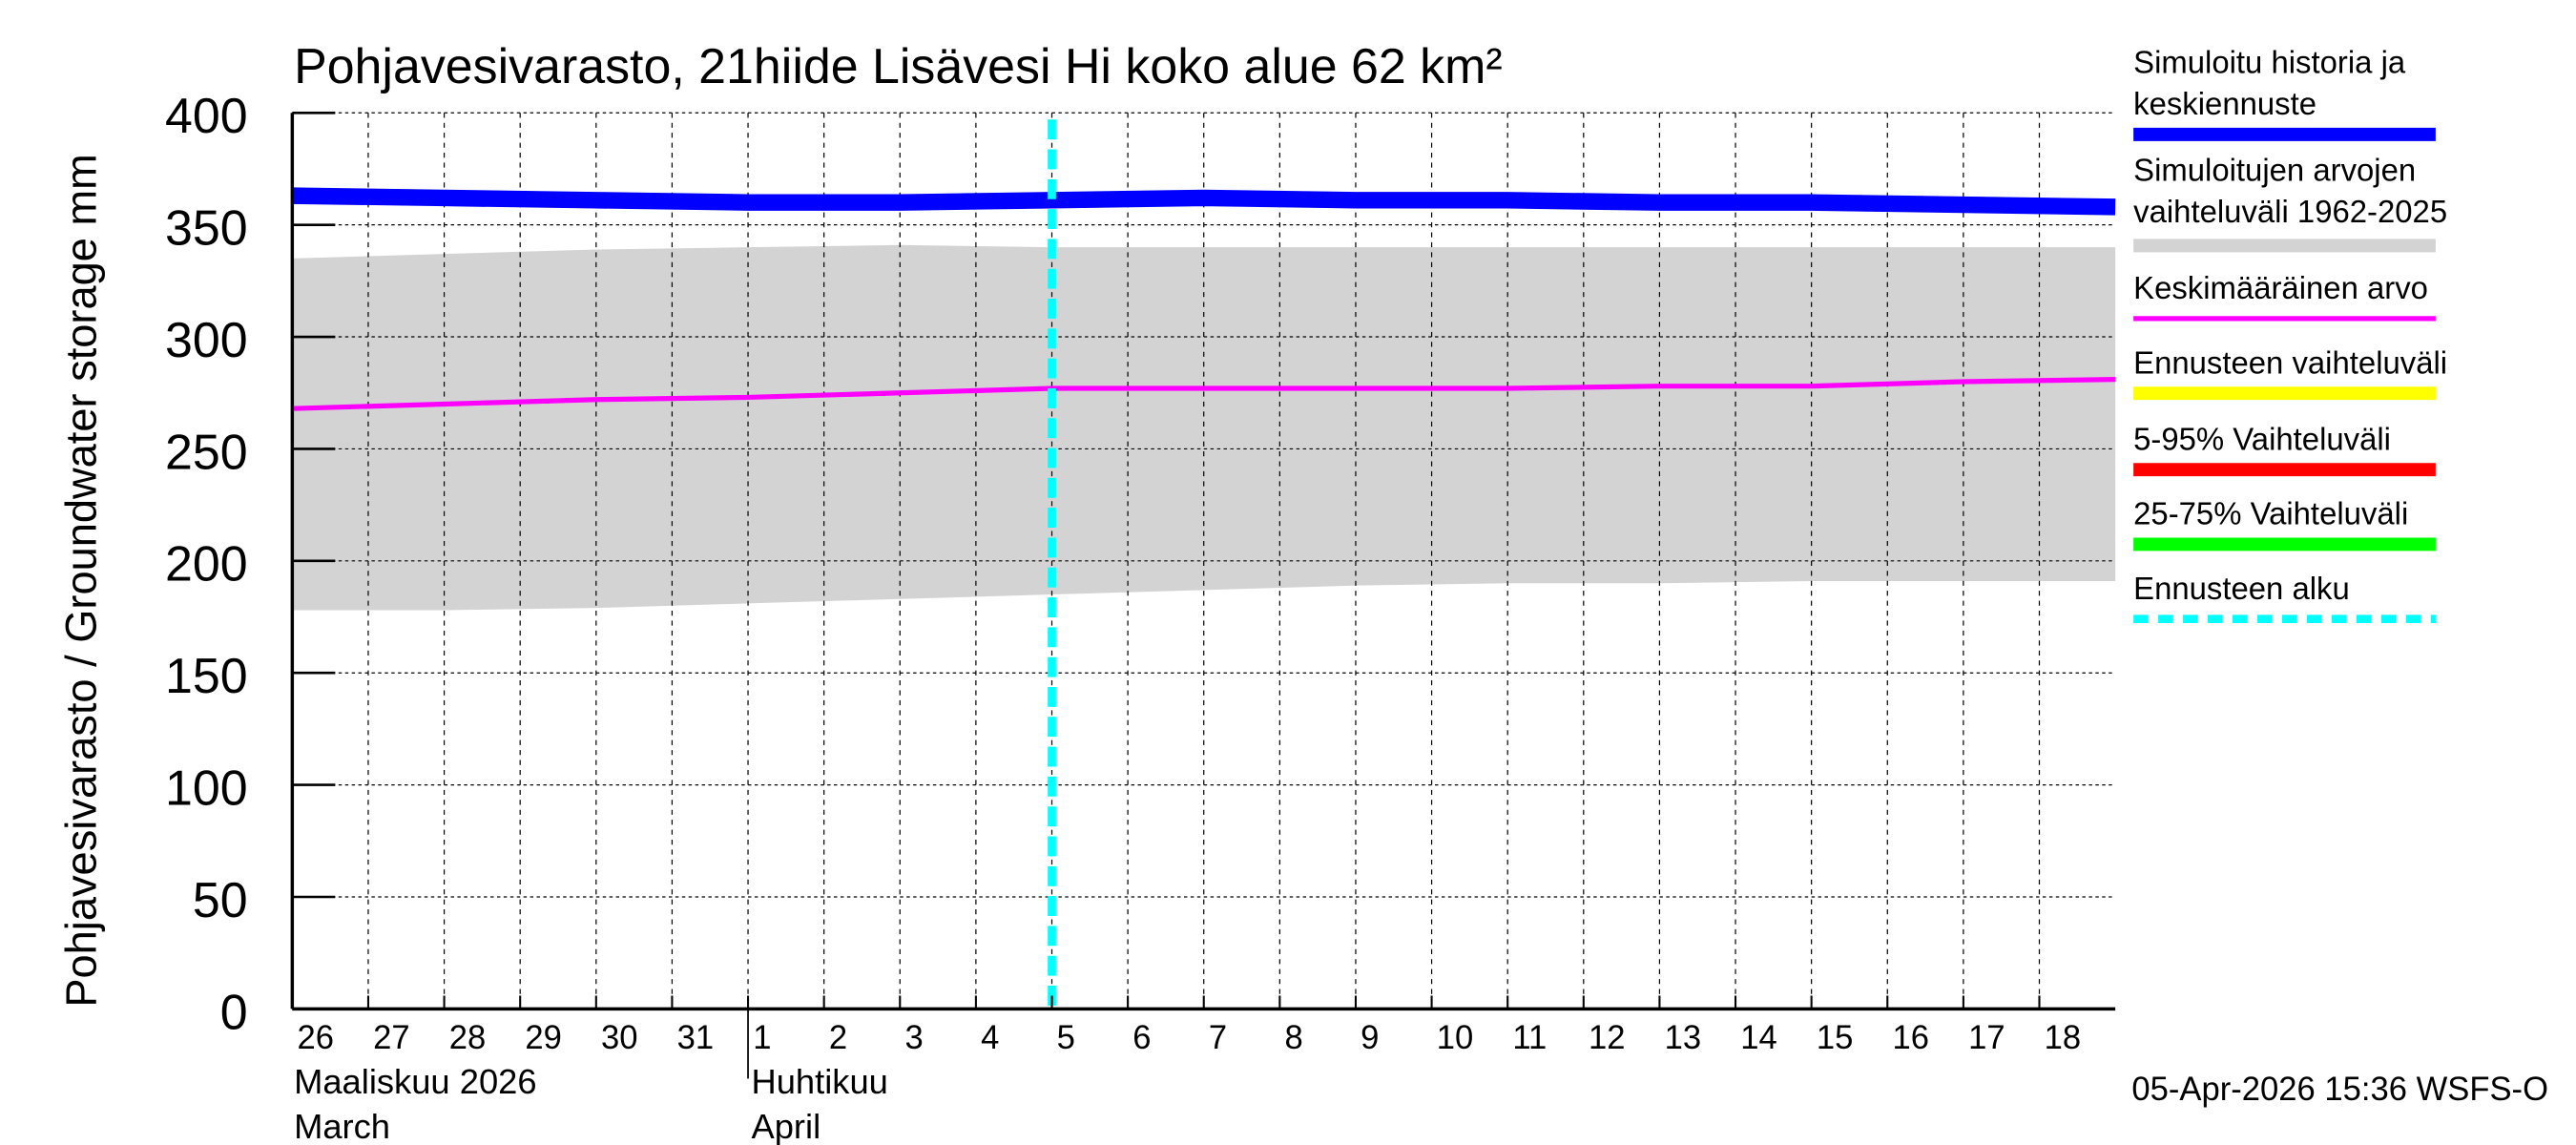  Describe the element at coordinates (1683, 1038) in the screenshot. I see `x-tick-label: 13` at that location.